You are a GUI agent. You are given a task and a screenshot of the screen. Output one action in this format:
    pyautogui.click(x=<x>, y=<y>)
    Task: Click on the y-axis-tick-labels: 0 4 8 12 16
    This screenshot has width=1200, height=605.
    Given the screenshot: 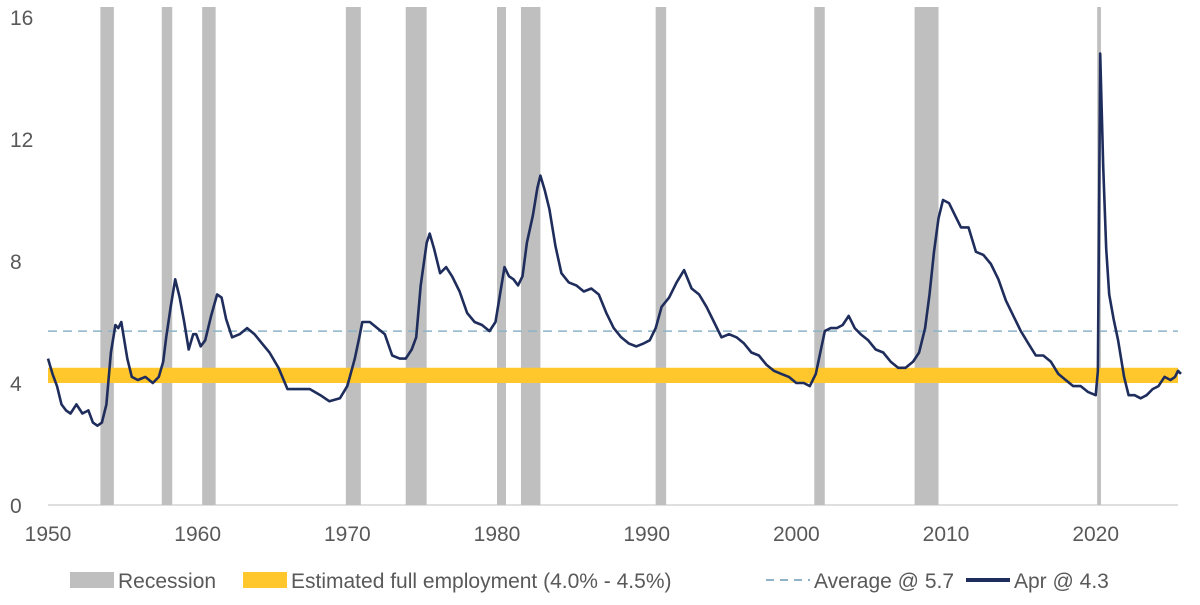 What is the action you would take?
    pyautogui.click(x=21, y=262)
    